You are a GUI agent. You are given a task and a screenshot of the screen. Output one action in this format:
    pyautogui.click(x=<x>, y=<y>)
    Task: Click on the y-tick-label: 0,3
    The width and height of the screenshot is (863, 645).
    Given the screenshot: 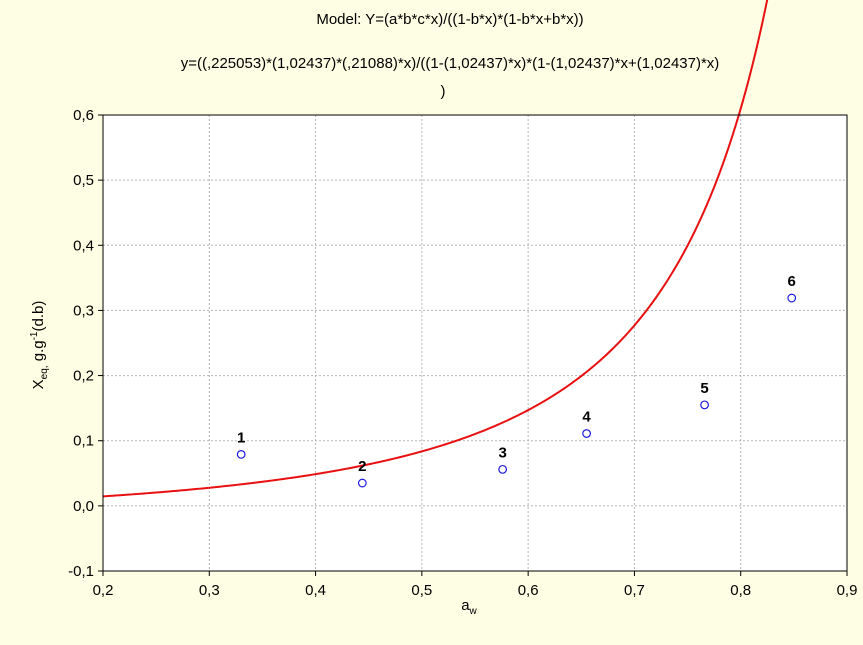 What is the action you would take?
    pyautogui.click(x=83, y=310)
    